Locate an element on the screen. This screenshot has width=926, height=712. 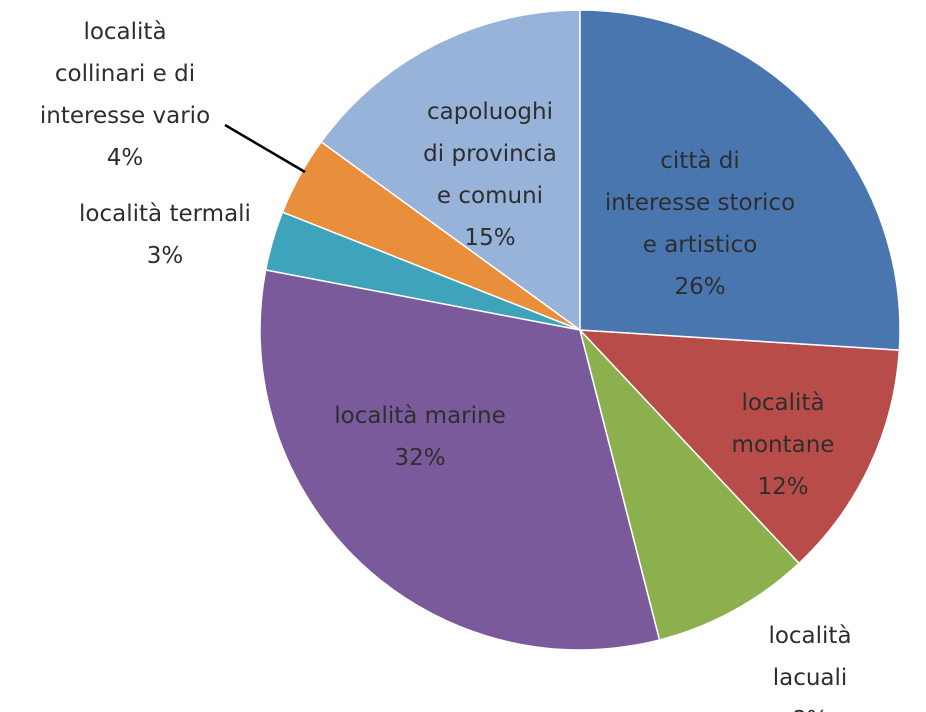
slice-label: località montane 12% is located at coordinates (783, 445).